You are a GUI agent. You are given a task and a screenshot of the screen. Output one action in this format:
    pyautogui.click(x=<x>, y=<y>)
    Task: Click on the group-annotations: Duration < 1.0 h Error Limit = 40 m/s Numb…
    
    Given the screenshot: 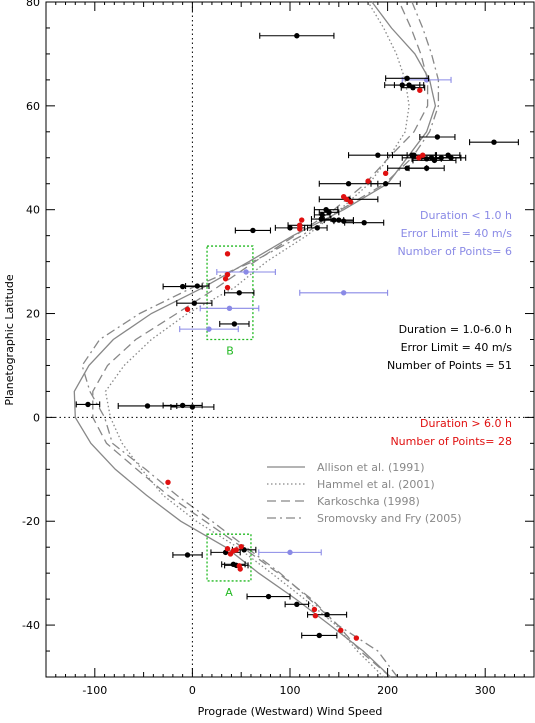 What is the action you would take?
    pyautogui.click(x=449, y=328)
    